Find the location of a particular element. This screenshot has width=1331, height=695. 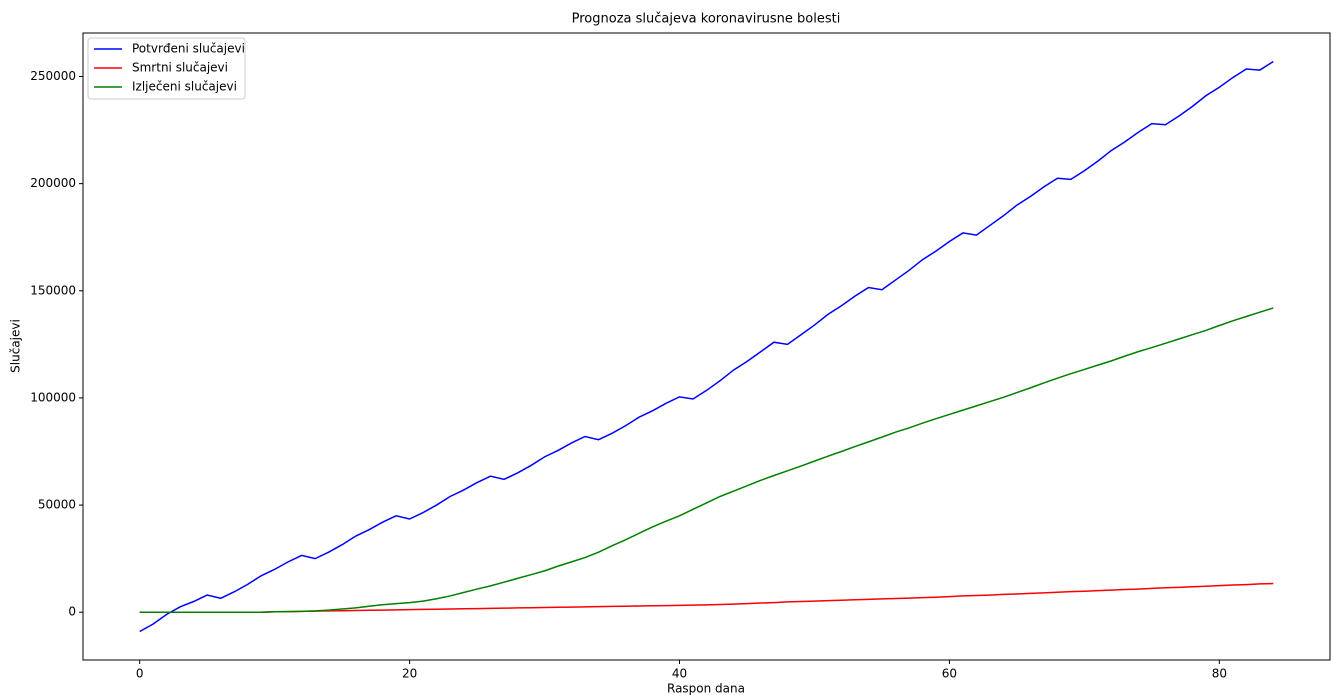

y-tick-label: 50000 is located at coordinates (57, 505).